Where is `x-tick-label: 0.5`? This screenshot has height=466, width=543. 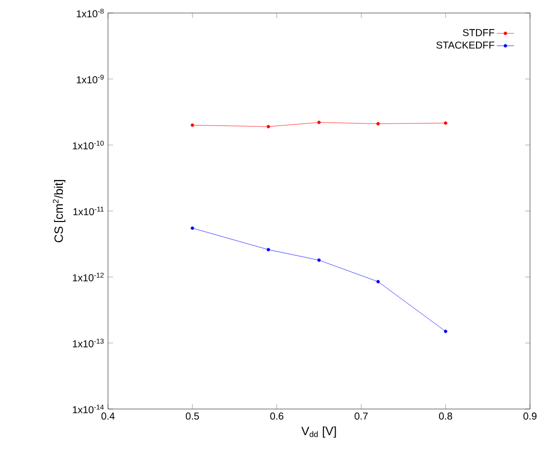 x-tick-label: 0.5 is located at coordinates (192, 416).